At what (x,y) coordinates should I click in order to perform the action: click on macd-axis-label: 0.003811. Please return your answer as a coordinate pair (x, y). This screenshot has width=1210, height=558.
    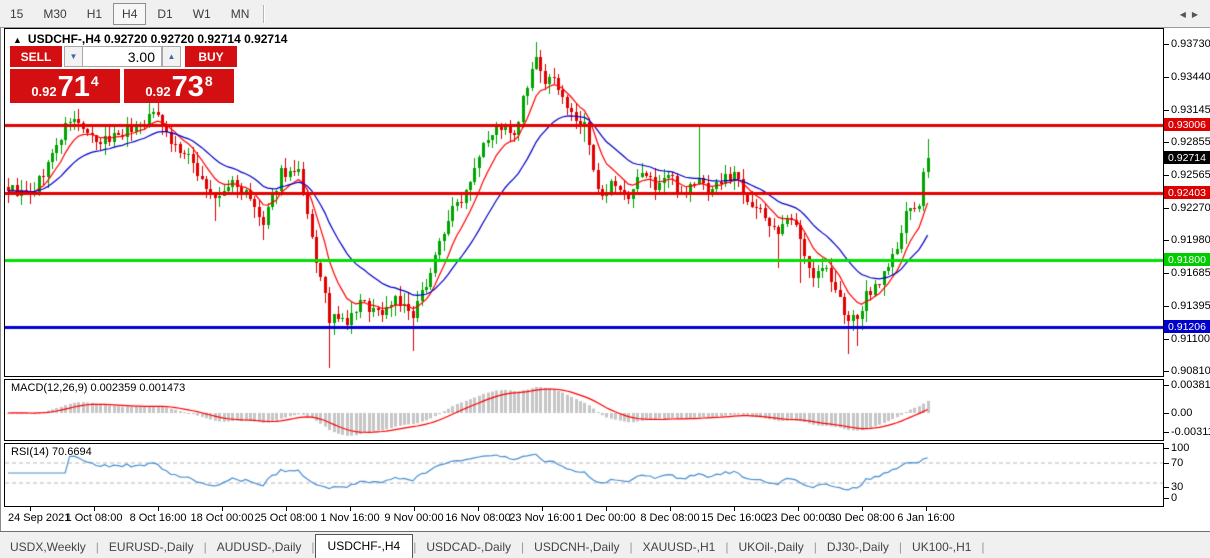
    Looking at the image, I should click on (1190, 385).